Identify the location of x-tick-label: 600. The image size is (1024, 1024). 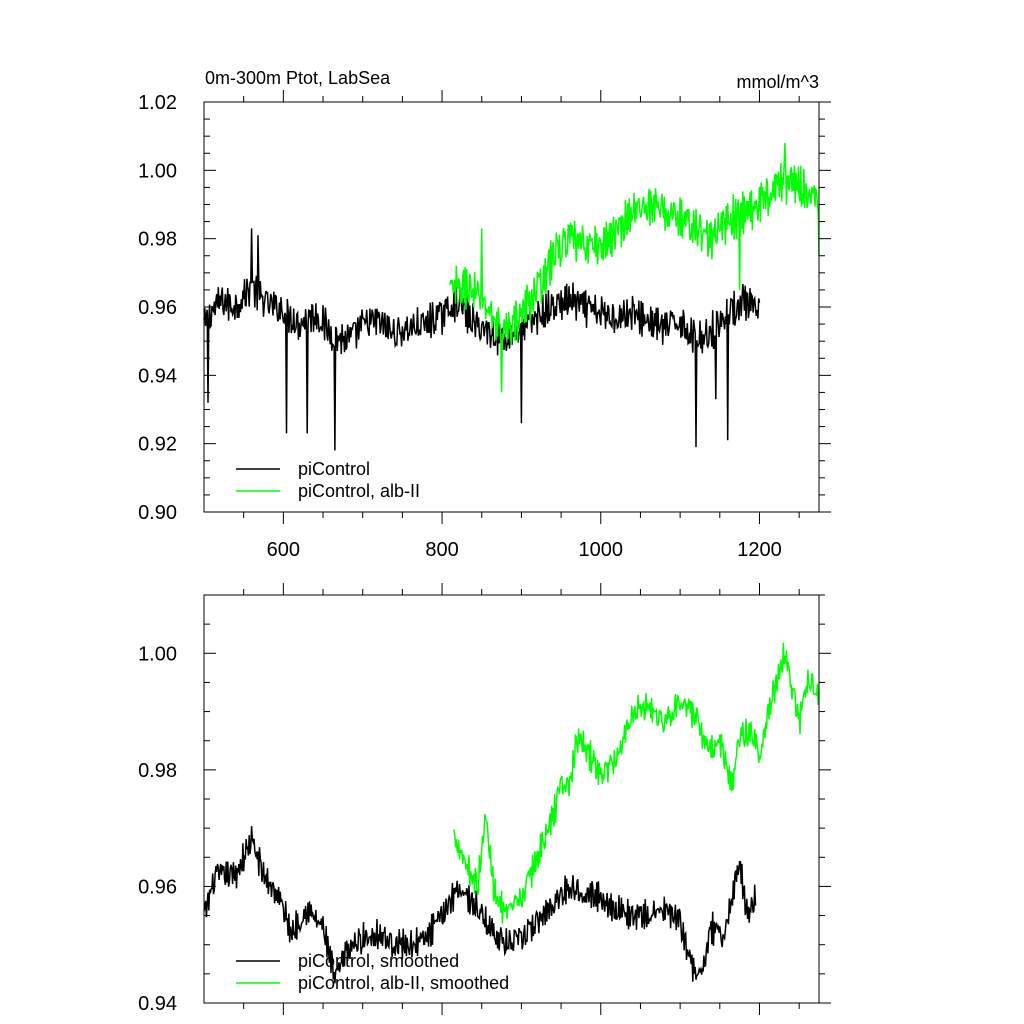
(283, 550).